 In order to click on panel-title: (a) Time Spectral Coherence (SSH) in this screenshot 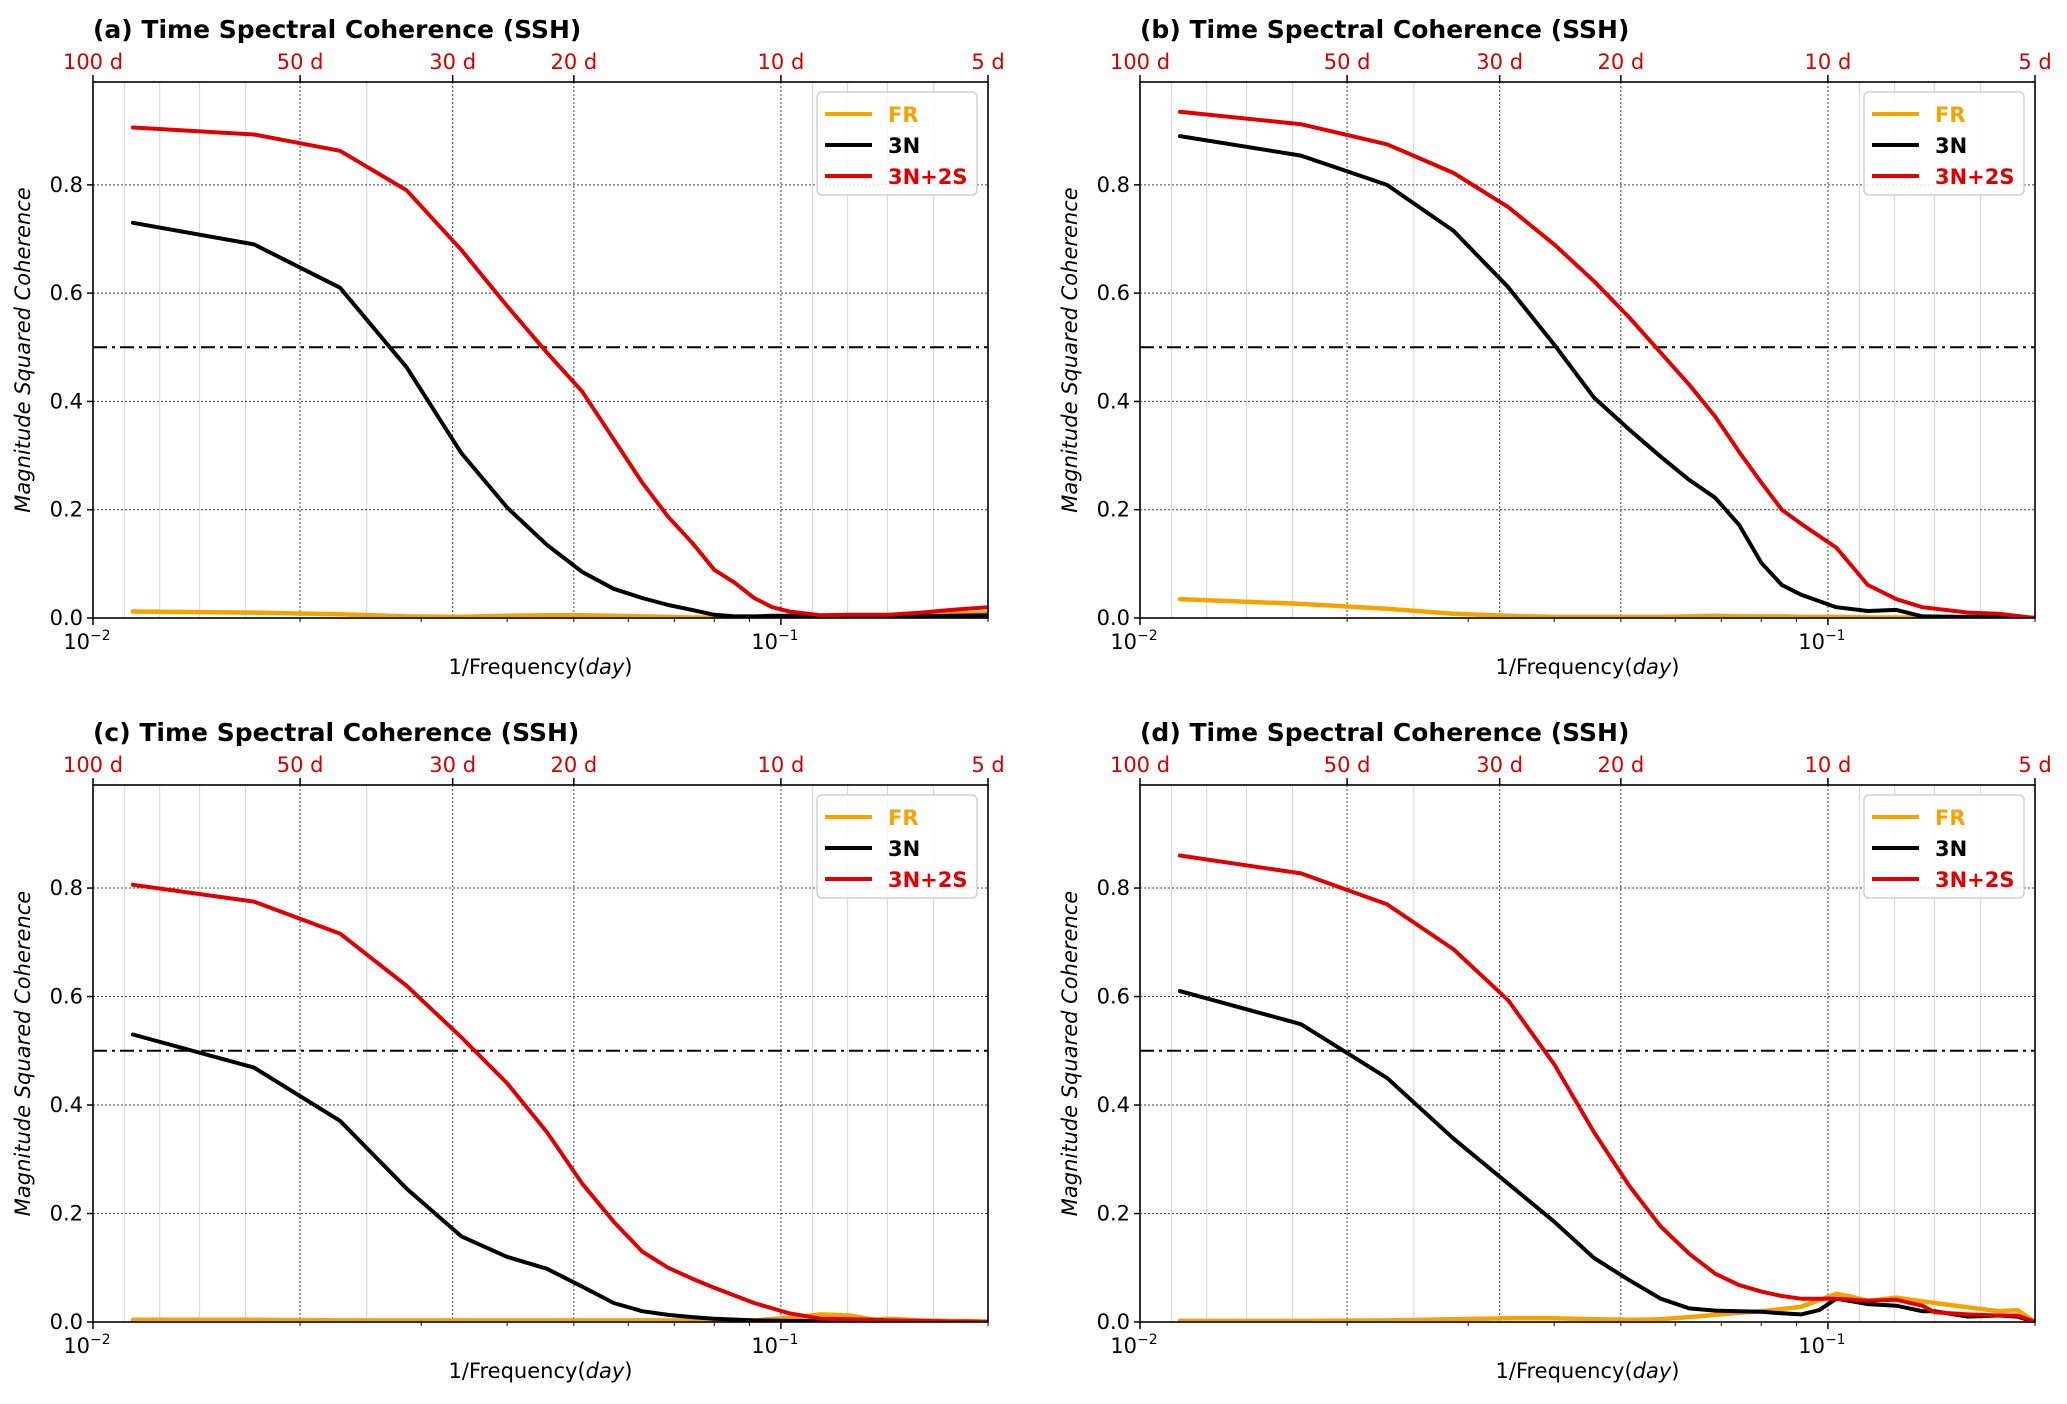, I will do `click(337, 29)`.